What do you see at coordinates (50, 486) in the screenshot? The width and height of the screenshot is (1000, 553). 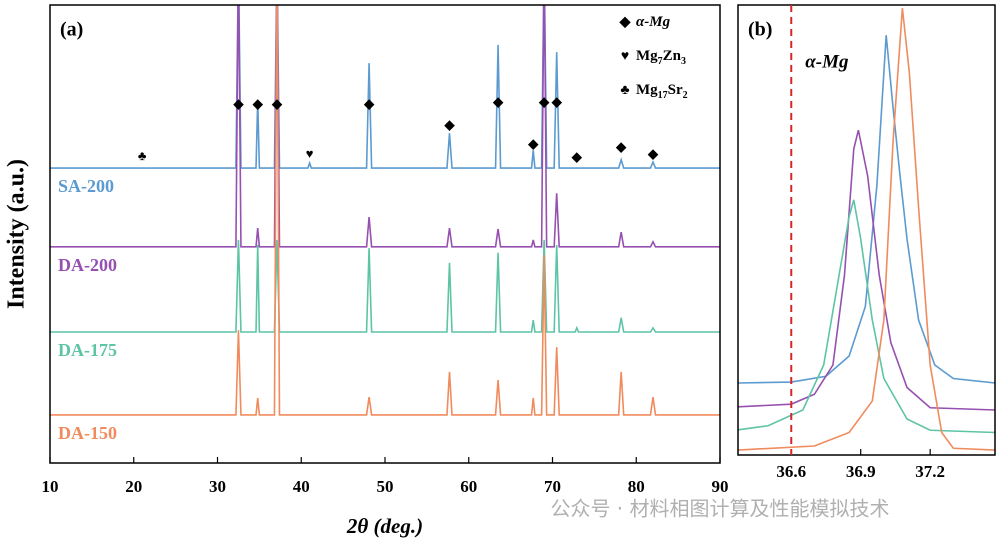 I see `x-tick-label: 10` at bounding box center [50, 486].